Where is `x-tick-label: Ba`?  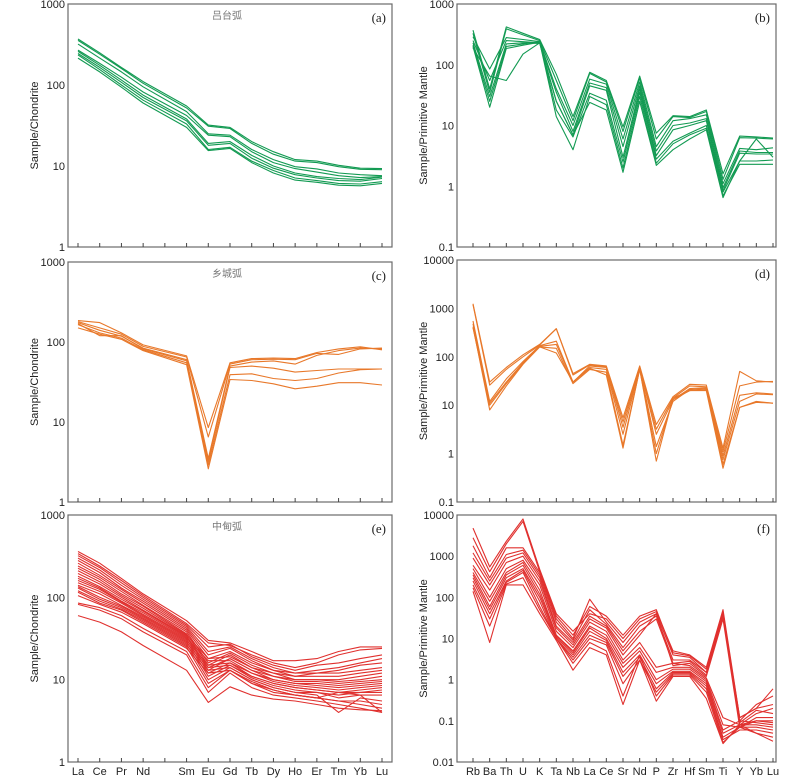 x-tick-label: Ba is located at coordinates (490, 772).